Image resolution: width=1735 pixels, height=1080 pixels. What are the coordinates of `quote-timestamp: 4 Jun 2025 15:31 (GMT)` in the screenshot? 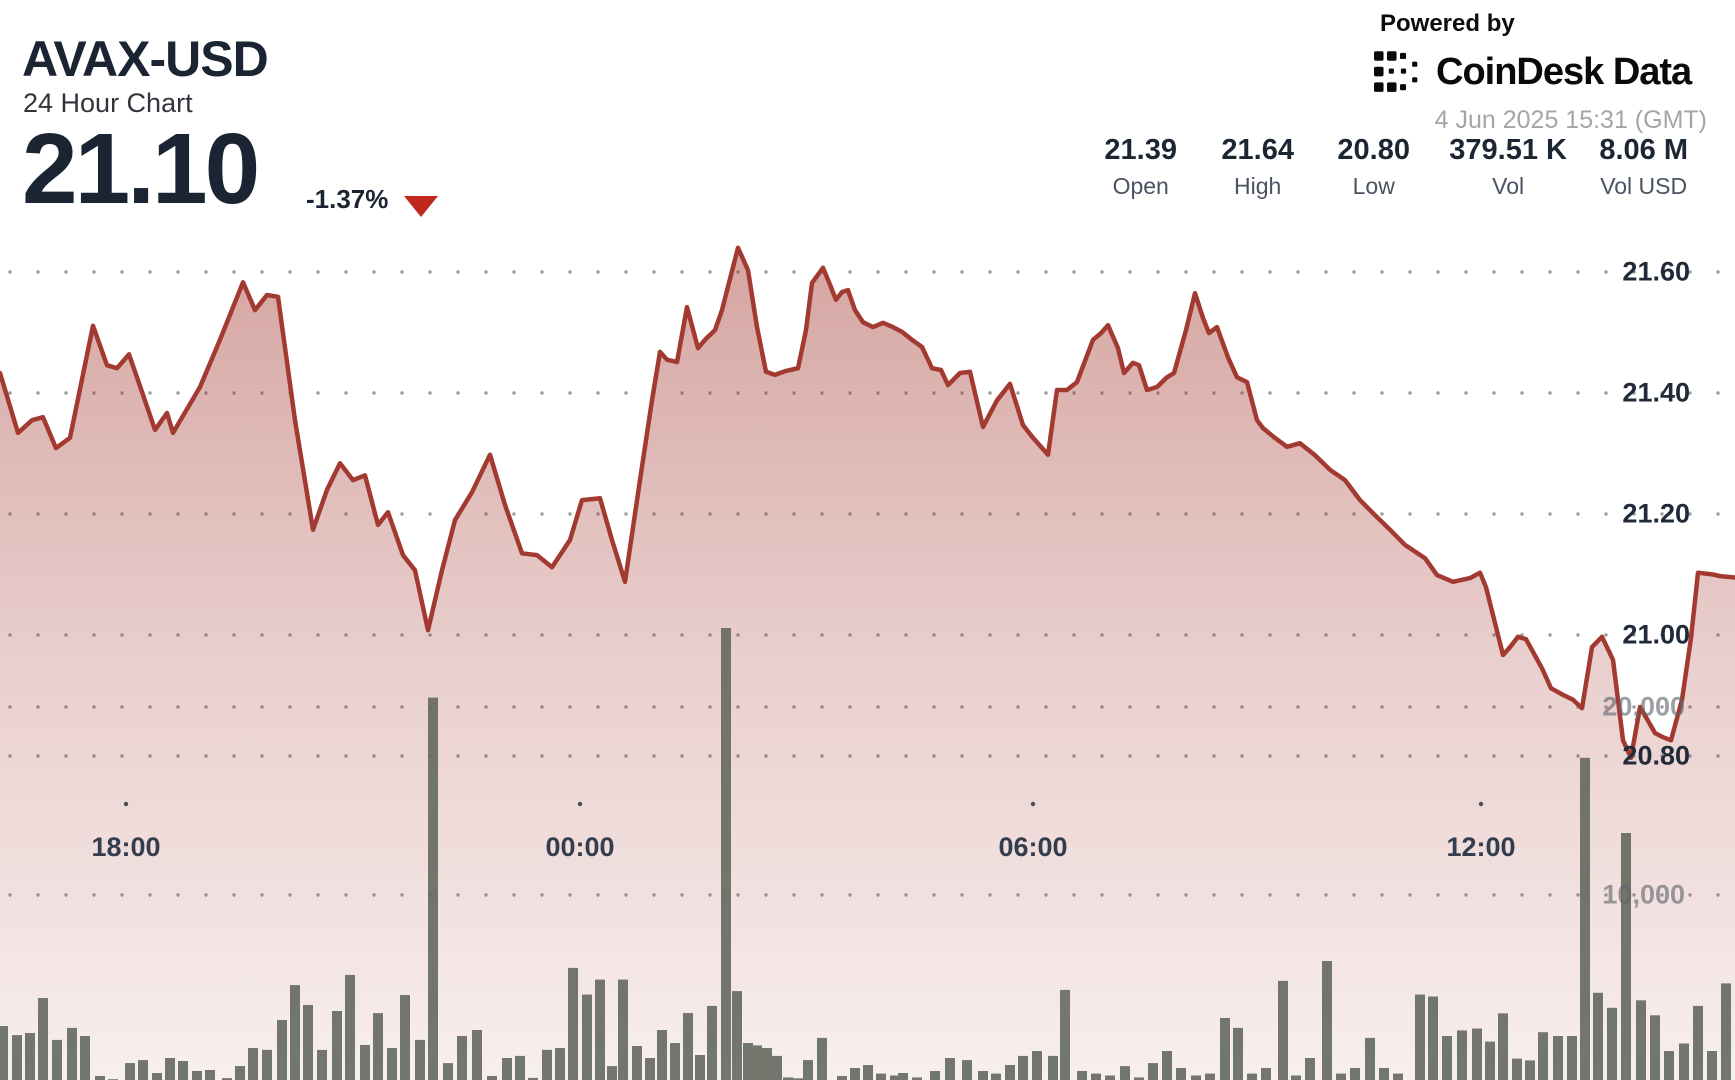 It's located at (1570, 120).